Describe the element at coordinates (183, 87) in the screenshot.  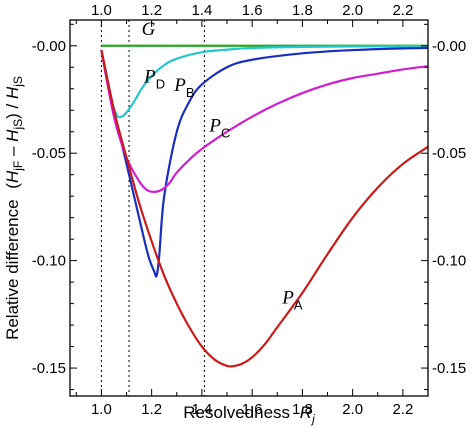
I see `series-label-pb: PB` at that location.